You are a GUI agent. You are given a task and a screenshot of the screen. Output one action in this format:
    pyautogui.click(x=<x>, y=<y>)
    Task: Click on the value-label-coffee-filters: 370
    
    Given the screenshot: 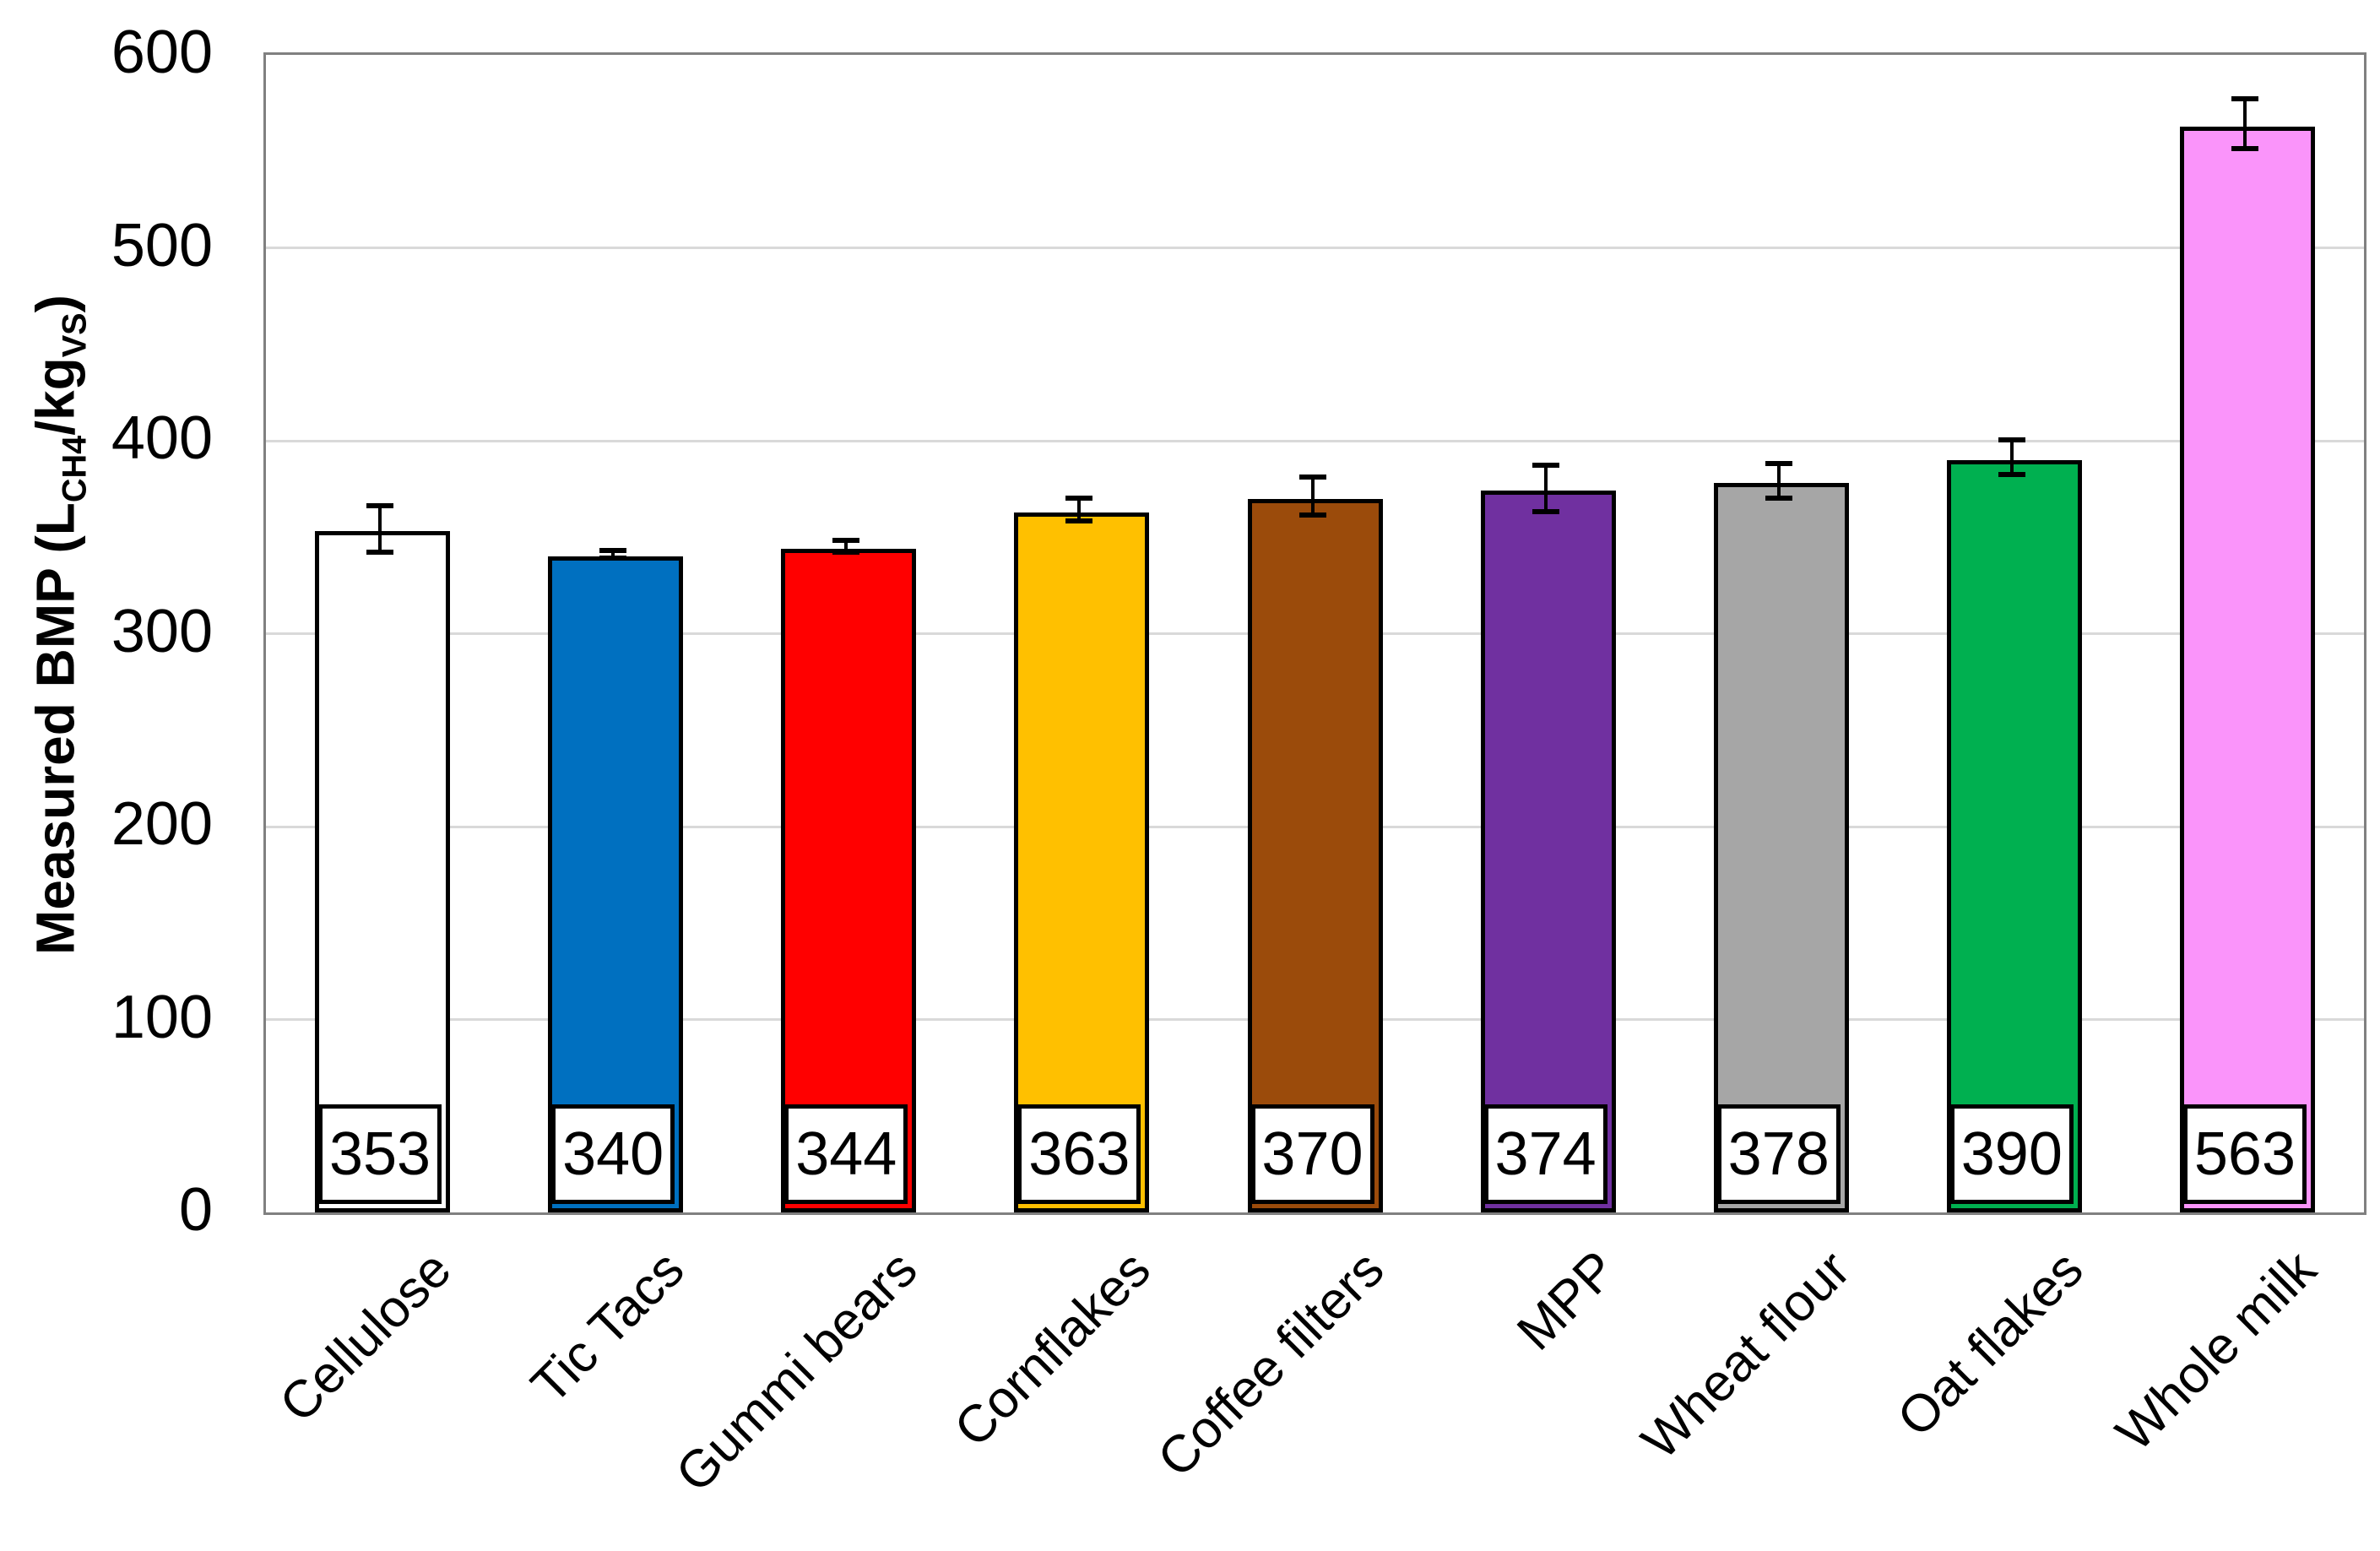 What is the action you would take?
    pyautogui.click(x=1312, y=1154)
    